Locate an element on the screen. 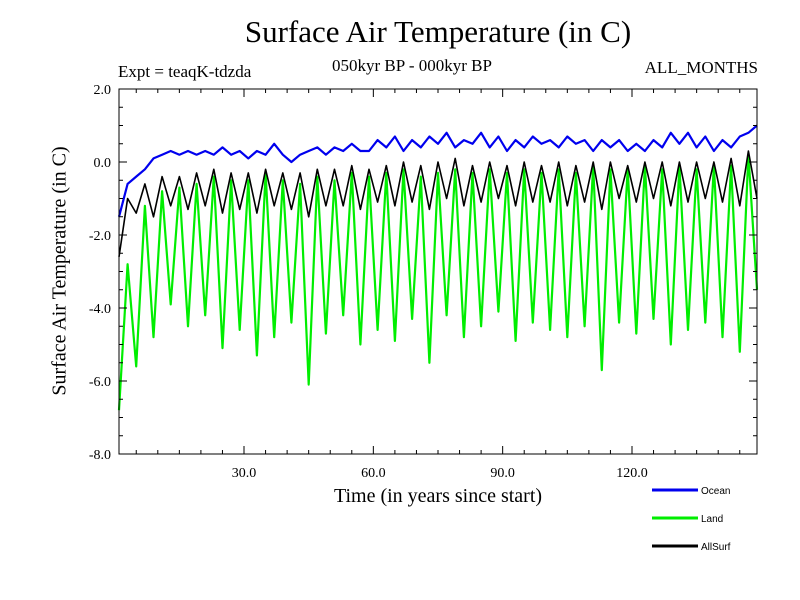  legend-label-ocean: Ocean is located at coordinates (715, 491).